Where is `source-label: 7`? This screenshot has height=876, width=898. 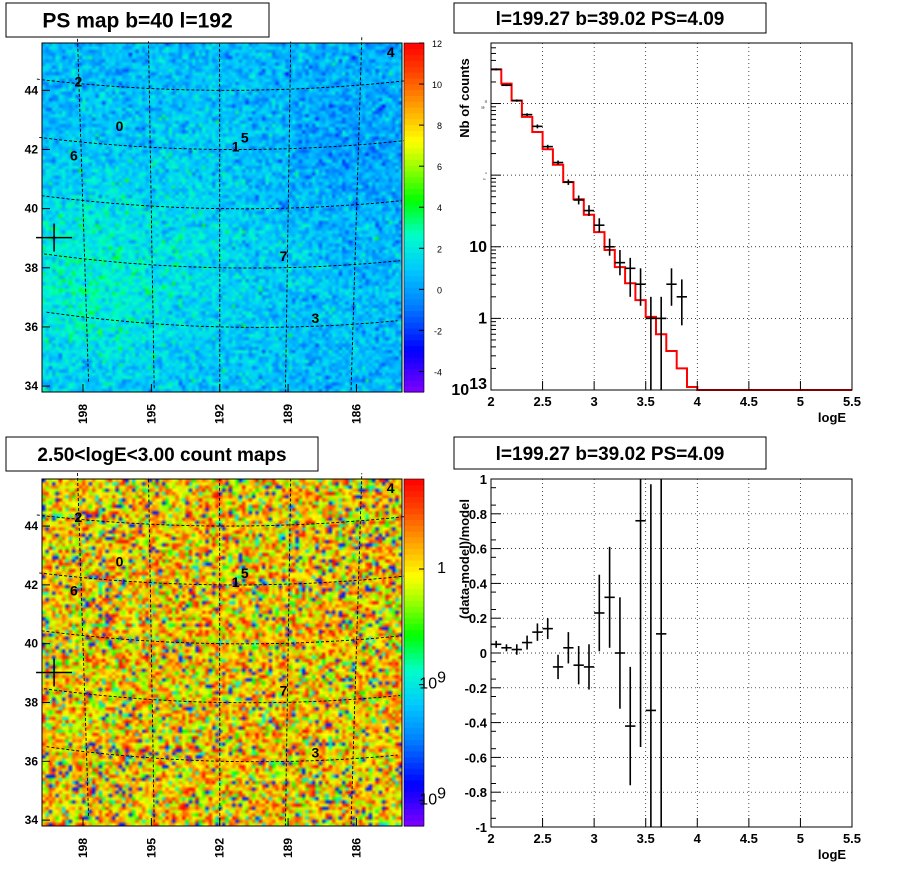 source-label: 7 is located at coordinates (284, 256).